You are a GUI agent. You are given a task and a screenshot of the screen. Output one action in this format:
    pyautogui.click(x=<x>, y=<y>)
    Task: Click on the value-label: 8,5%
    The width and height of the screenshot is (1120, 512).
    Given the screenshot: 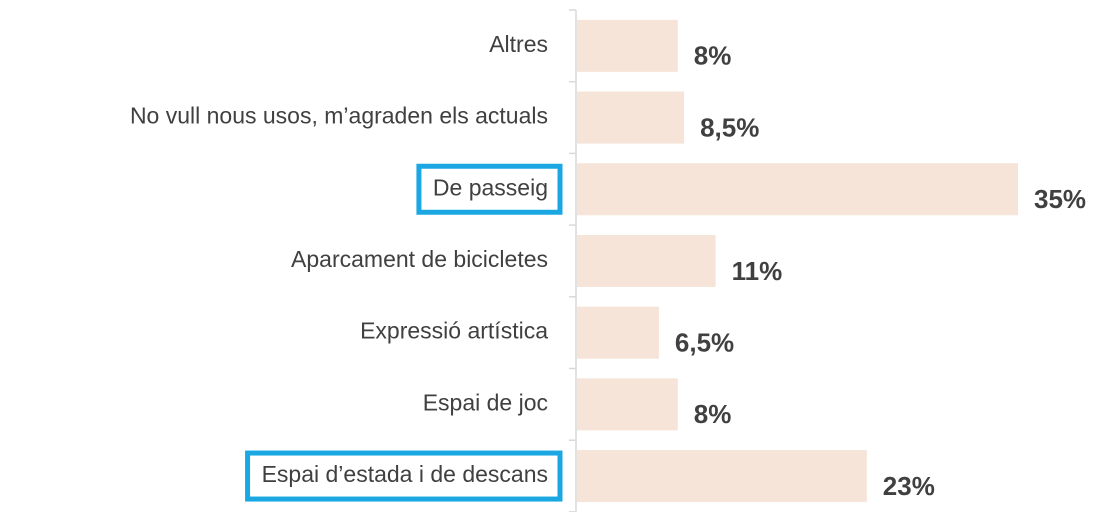 What is the action you would take?
    pyautogui.click(x=729, y=127)
    